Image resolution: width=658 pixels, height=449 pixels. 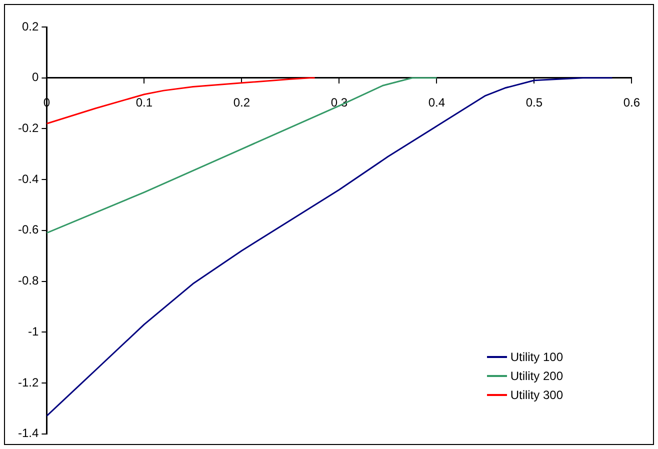 I want to click on legend-label: Utility 100, so click(x=536, y=357).